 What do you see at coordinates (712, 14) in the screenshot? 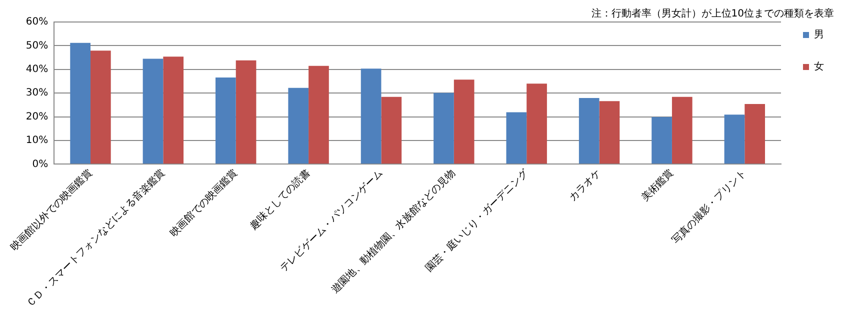
I see `text: 注：行動者率（男女計）が上位10位までの種類を表章` at bounding box center [712, 14].